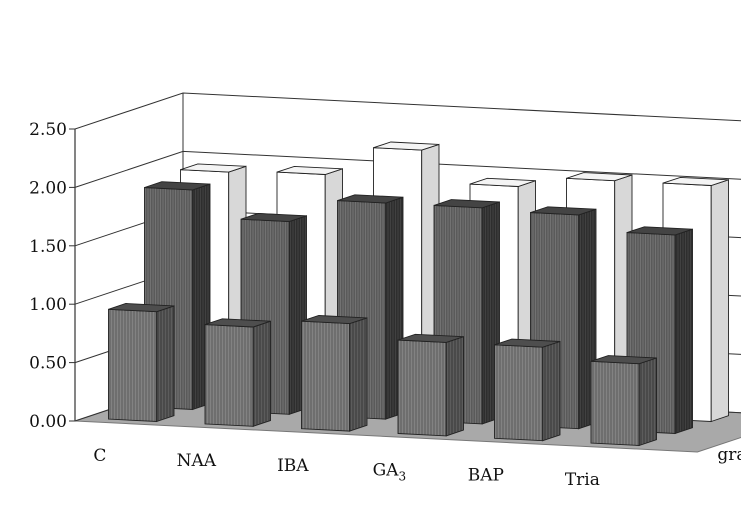 Image resolution: width=741 pixels, height=522 pixels. Describe the element at coordinates (48, 247) in the screenshot. I see `y-tick-label: 1.50` at that location.